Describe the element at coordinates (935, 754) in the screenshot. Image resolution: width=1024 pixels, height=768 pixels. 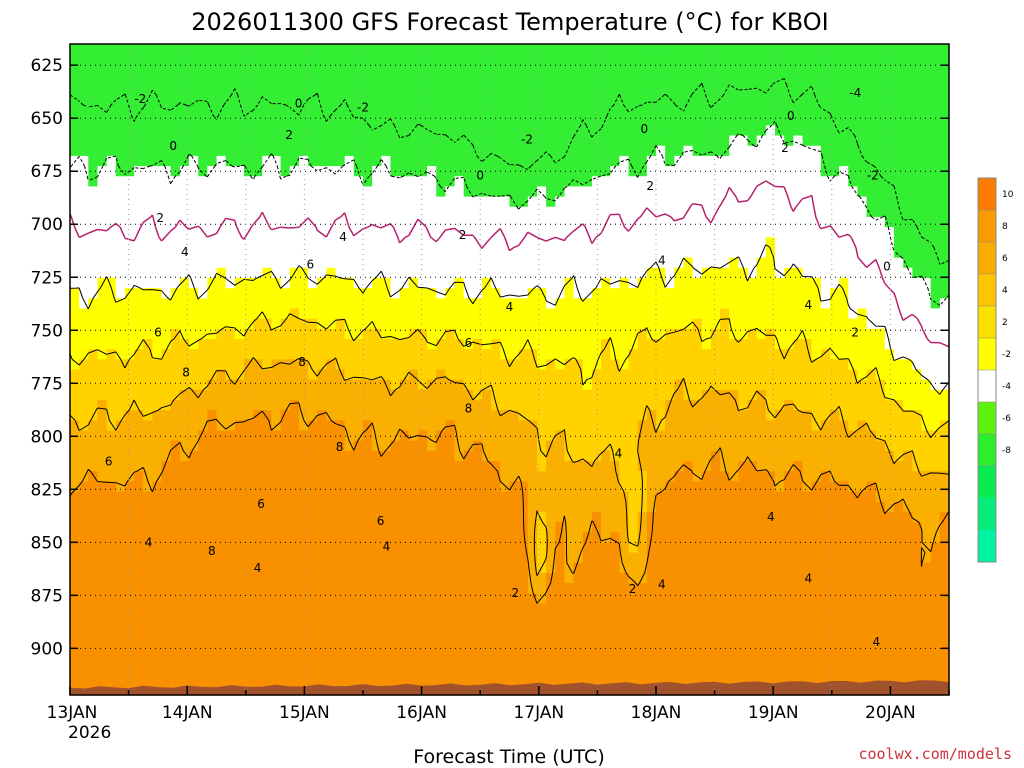
I see `source-credit: coolwx.com/models` at that location.